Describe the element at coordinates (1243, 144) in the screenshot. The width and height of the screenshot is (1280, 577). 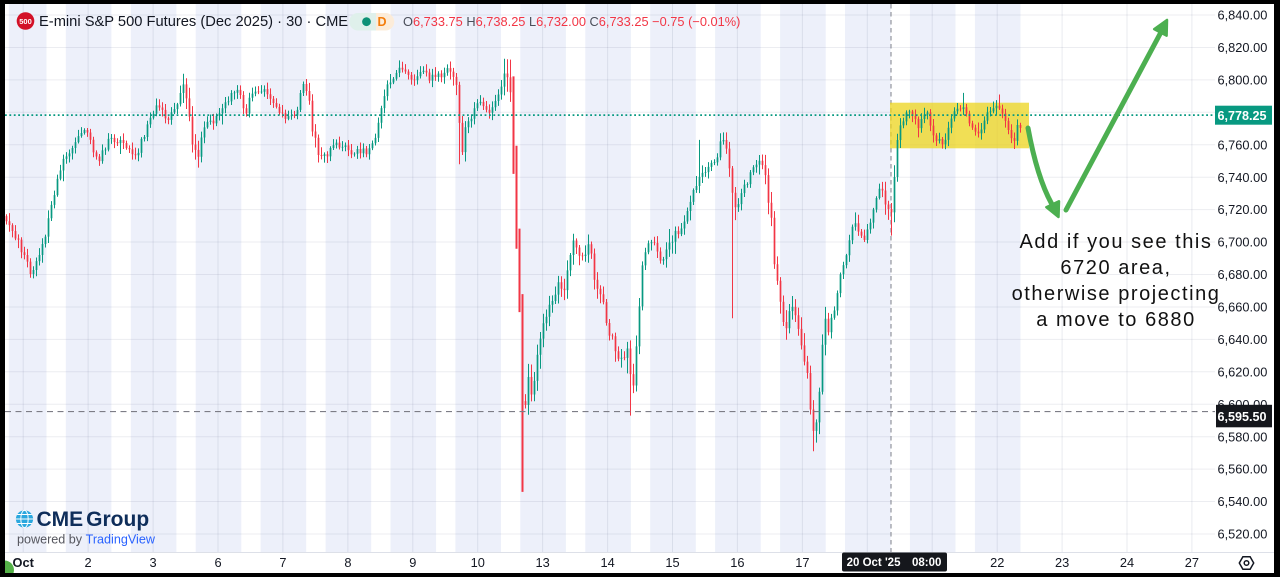
I see `svg-text: 6,760.00` at that location.